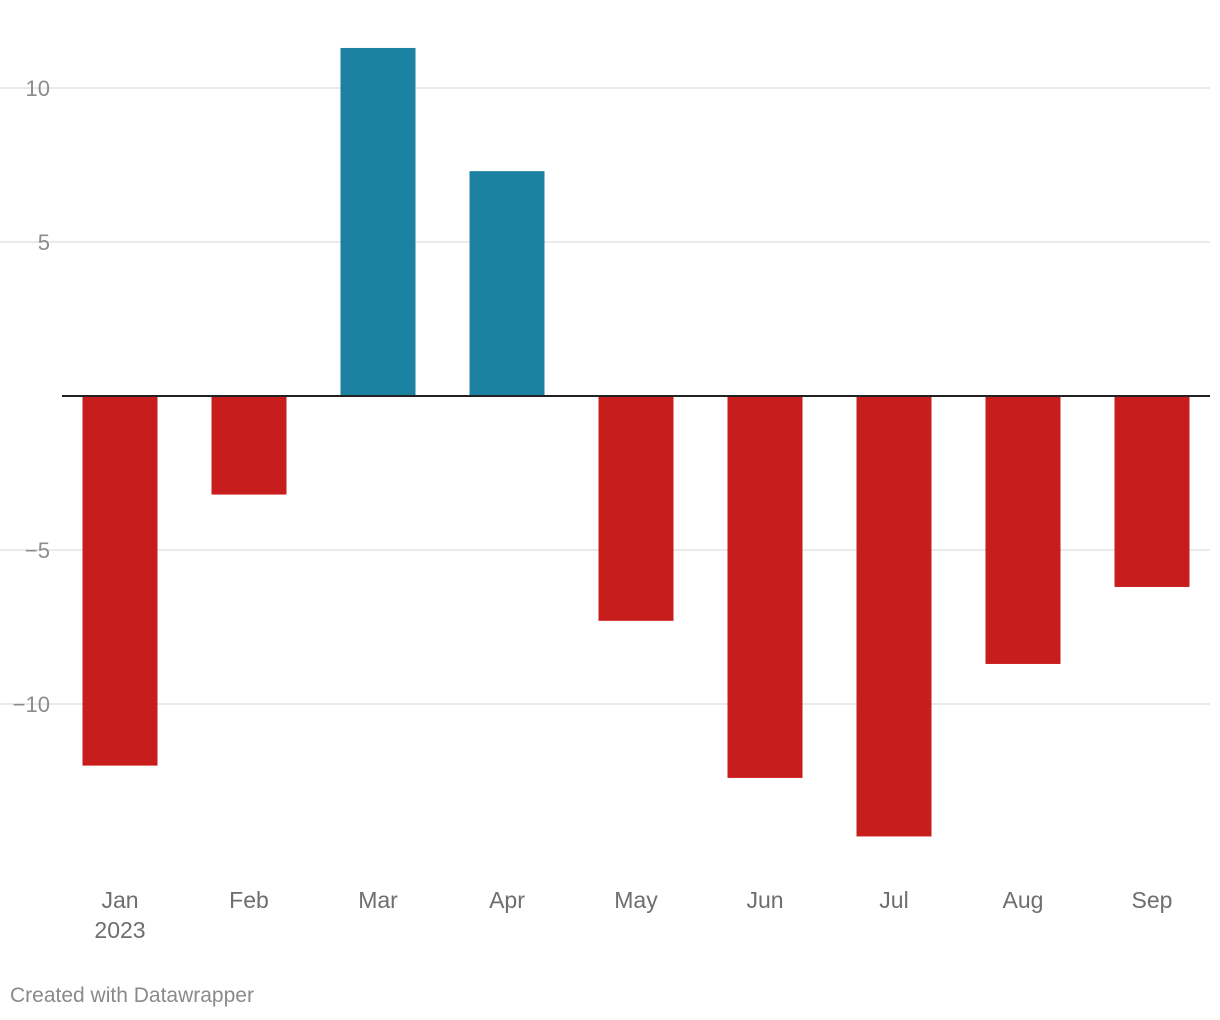 The height and width of the screenshot is (1020, 1220). I want to click on bar-may, so click(636, 508).